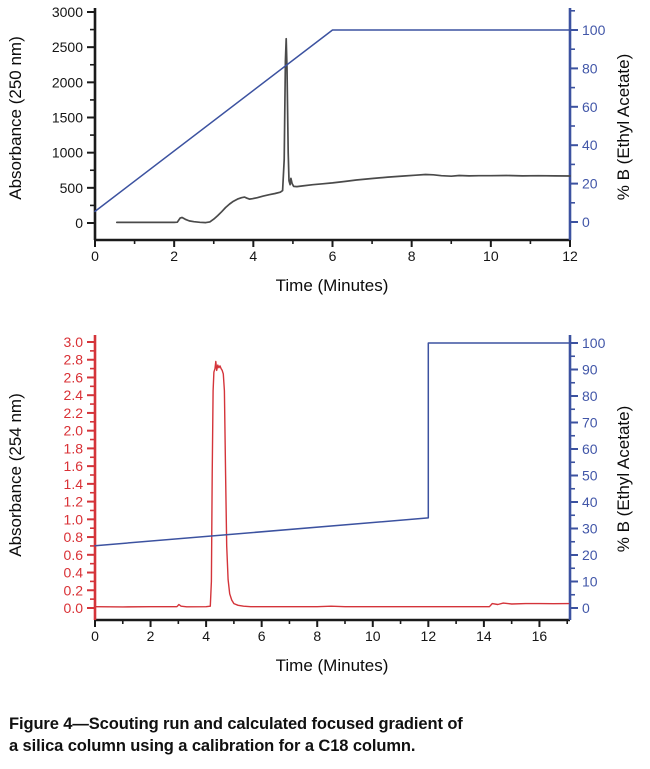 The width and height of the screenshot is (650, 769). I want to click on left-y-tick-label: 1000, so click(67, 153).